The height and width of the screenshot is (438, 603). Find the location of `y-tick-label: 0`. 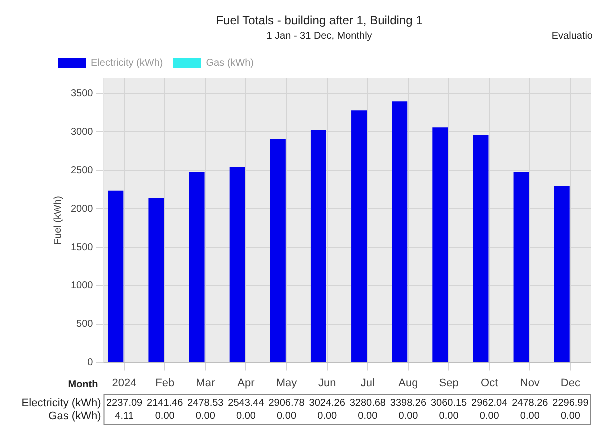

y-tick-label: 0 is located at coordinates (91, 363).